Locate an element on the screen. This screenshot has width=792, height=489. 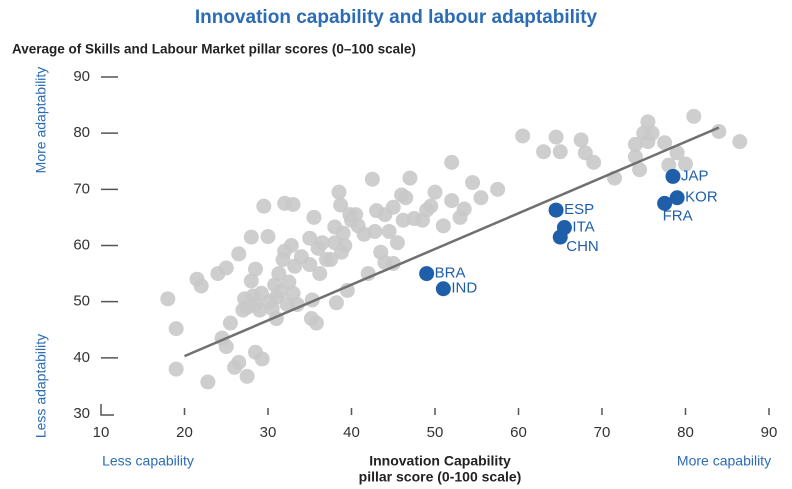
annotation: Less adaptability is located at coordinates (41, 386).